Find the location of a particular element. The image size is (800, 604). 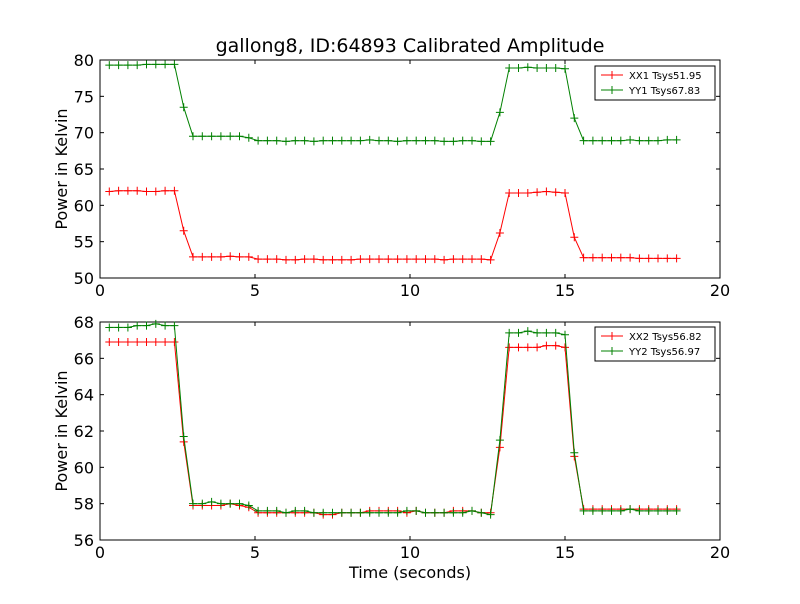

y-tick-label: 55 is located at coordinates (84, 242).